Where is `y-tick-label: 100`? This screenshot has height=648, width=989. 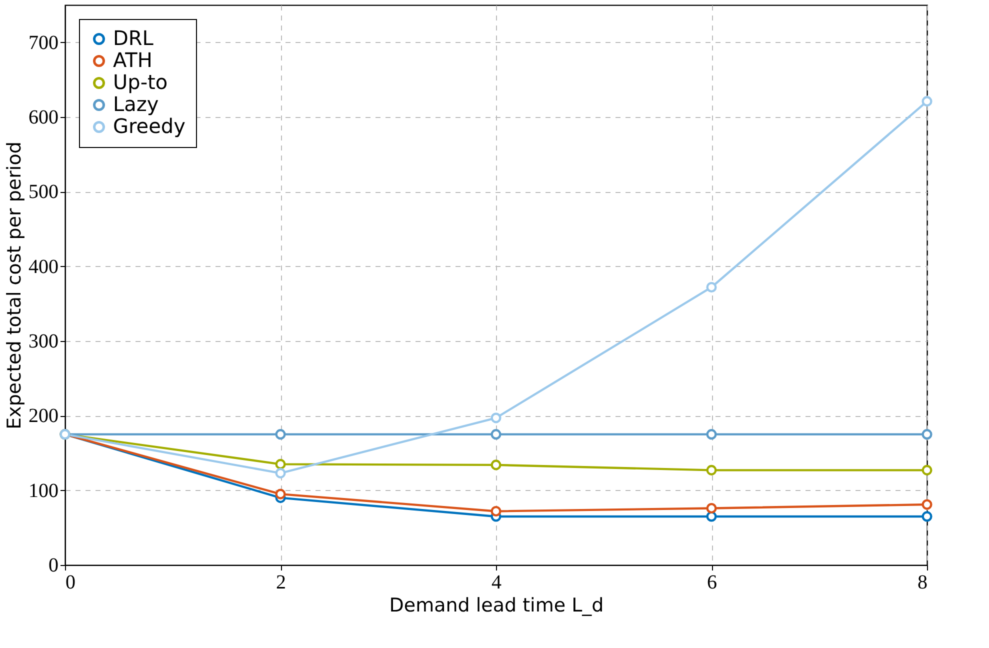
y-tick-label: 100 is located at coordinates (43, 491).